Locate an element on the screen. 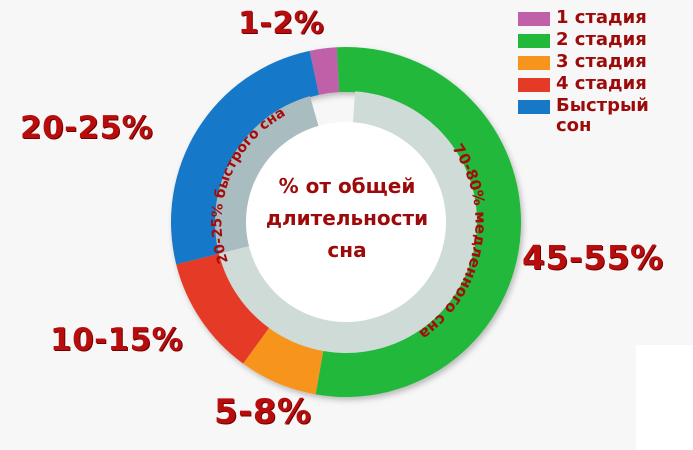  center-line-3: сна is located at coordinates (347, 250).